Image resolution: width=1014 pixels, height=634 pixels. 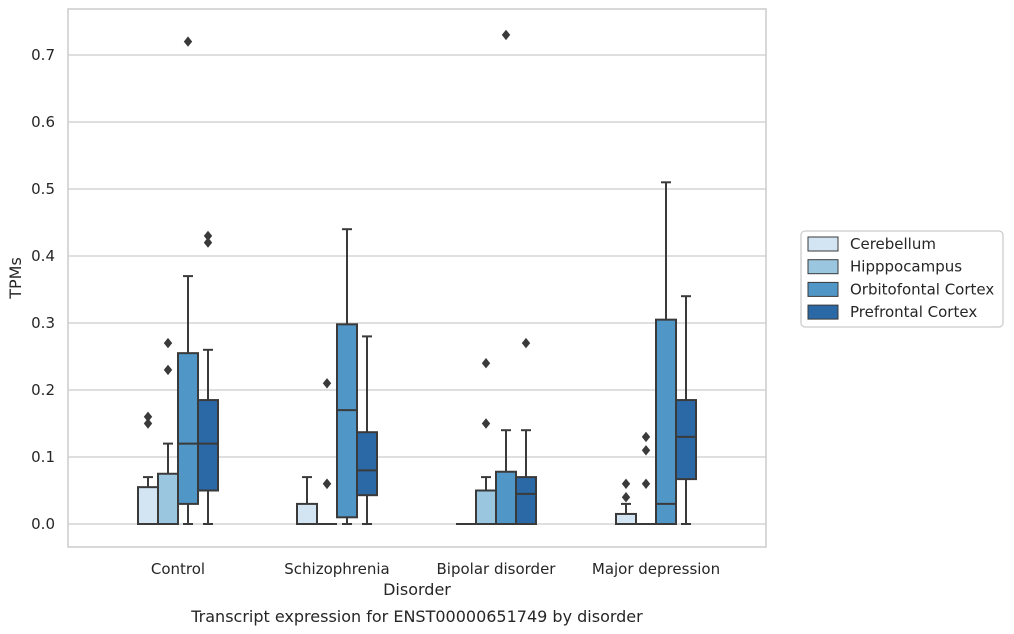 What do you see at coordinates (497, 569) in the screenshot?
I see `x-tick-label: Bipolar disorder` at bounding box center [497, 569].